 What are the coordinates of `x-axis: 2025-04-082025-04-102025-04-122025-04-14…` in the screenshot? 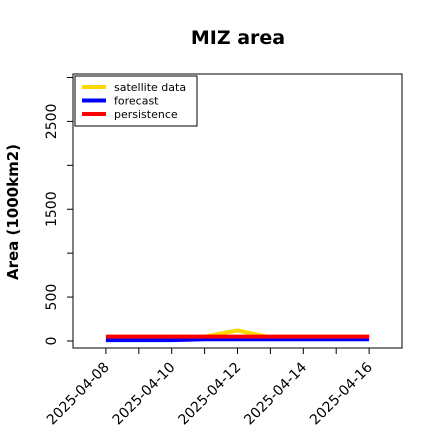 It's located at (210, 388).